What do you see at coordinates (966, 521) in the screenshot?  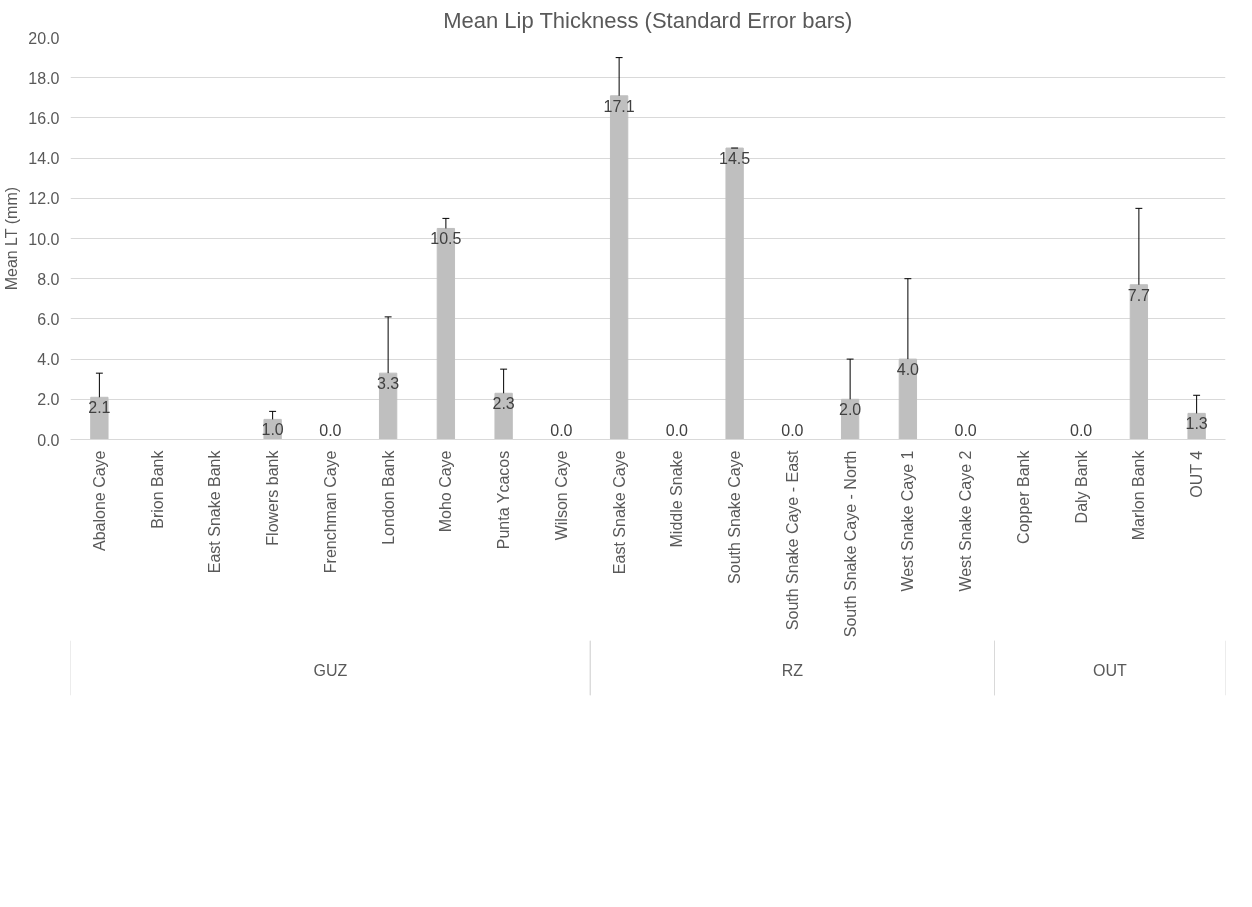 I see `x-tick-label: West Snake Caye 2` at bounding box center [966, 521].